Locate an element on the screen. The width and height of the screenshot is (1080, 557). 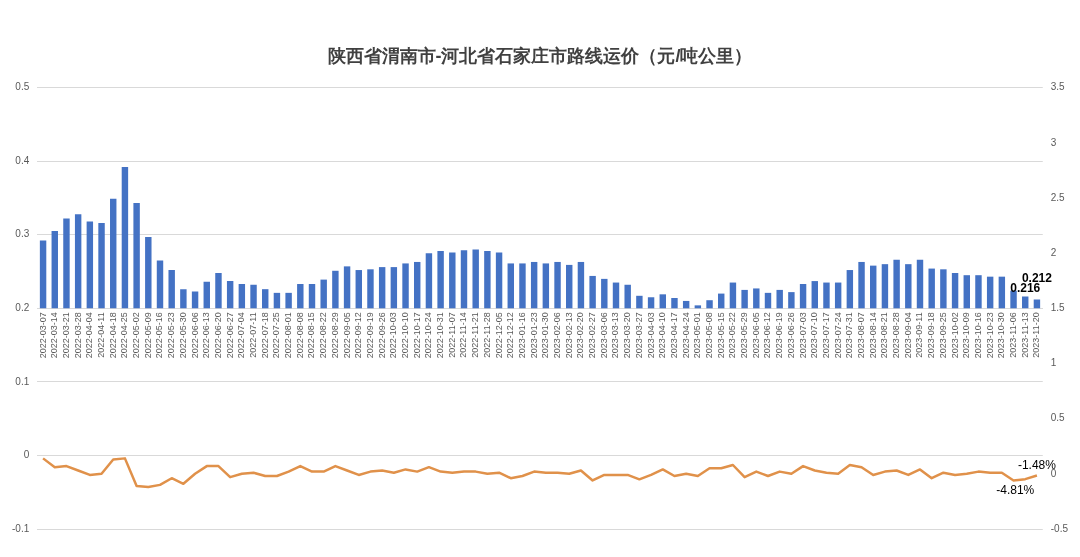
y2-tick-label: 2 is located at coordinates (1053, 252).